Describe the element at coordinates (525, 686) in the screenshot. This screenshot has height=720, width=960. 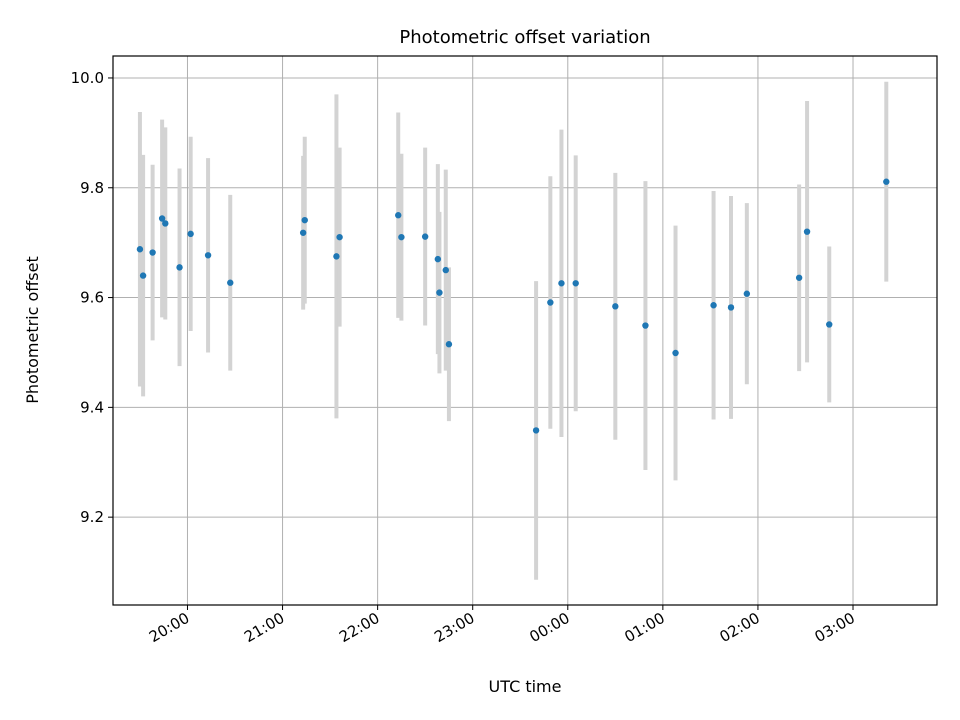
I see `x-axis-title: UTC time` at that location.